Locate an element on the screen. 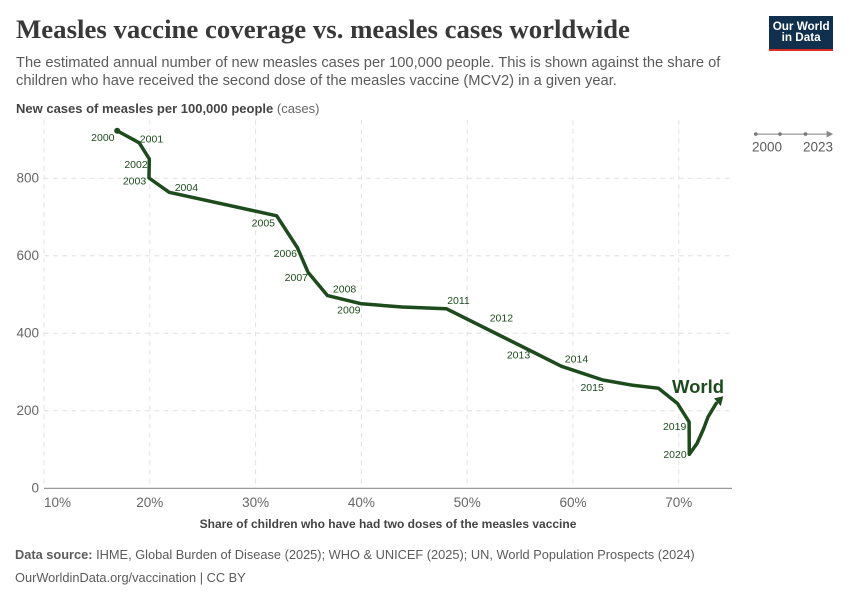 The image size is (850, 600). svg-text: 800 is located at coordinates (27, 178).